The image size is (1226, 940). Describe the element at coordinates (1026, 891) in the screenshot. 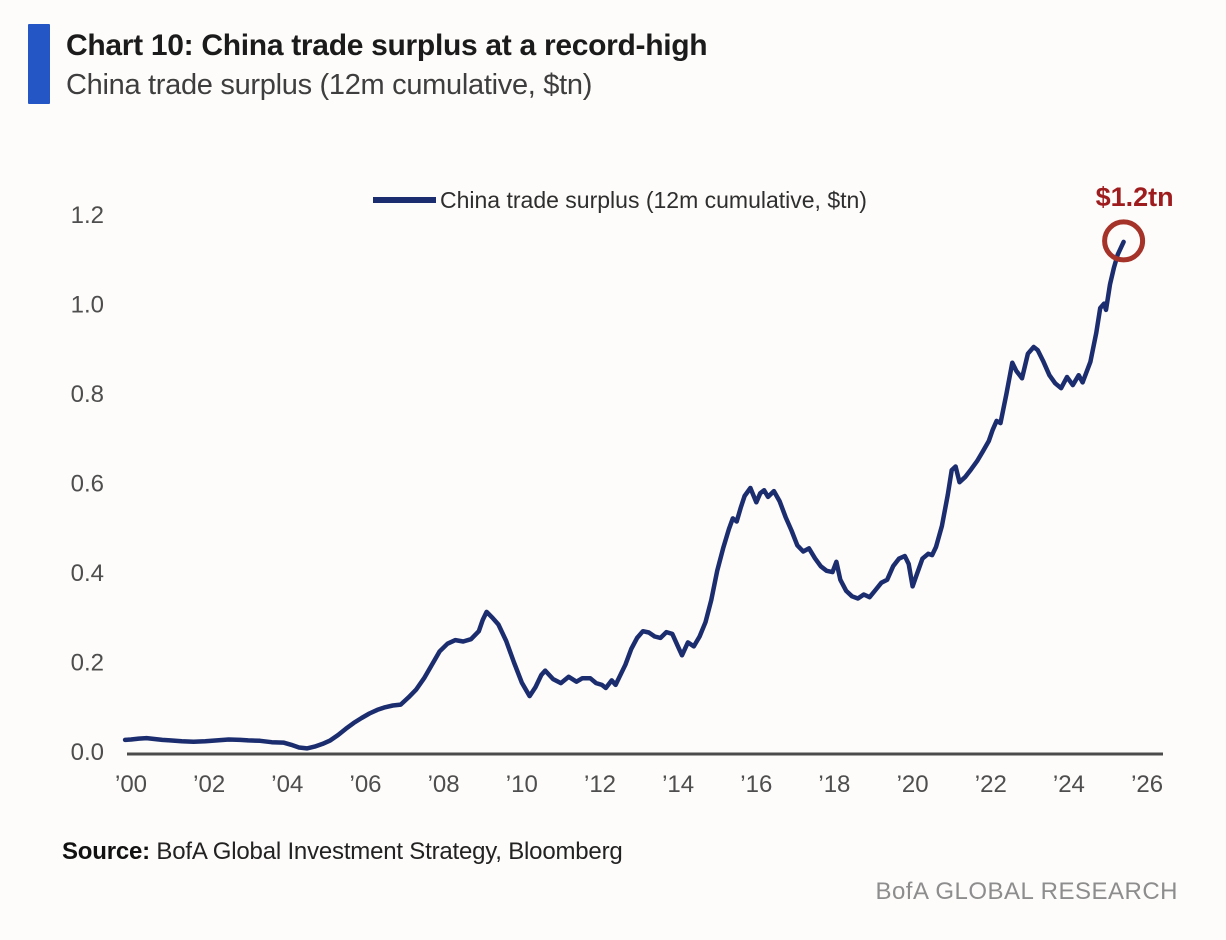

I see `bofa-global-research-branding: BofA GLOBAL RESEARCH` at that location.